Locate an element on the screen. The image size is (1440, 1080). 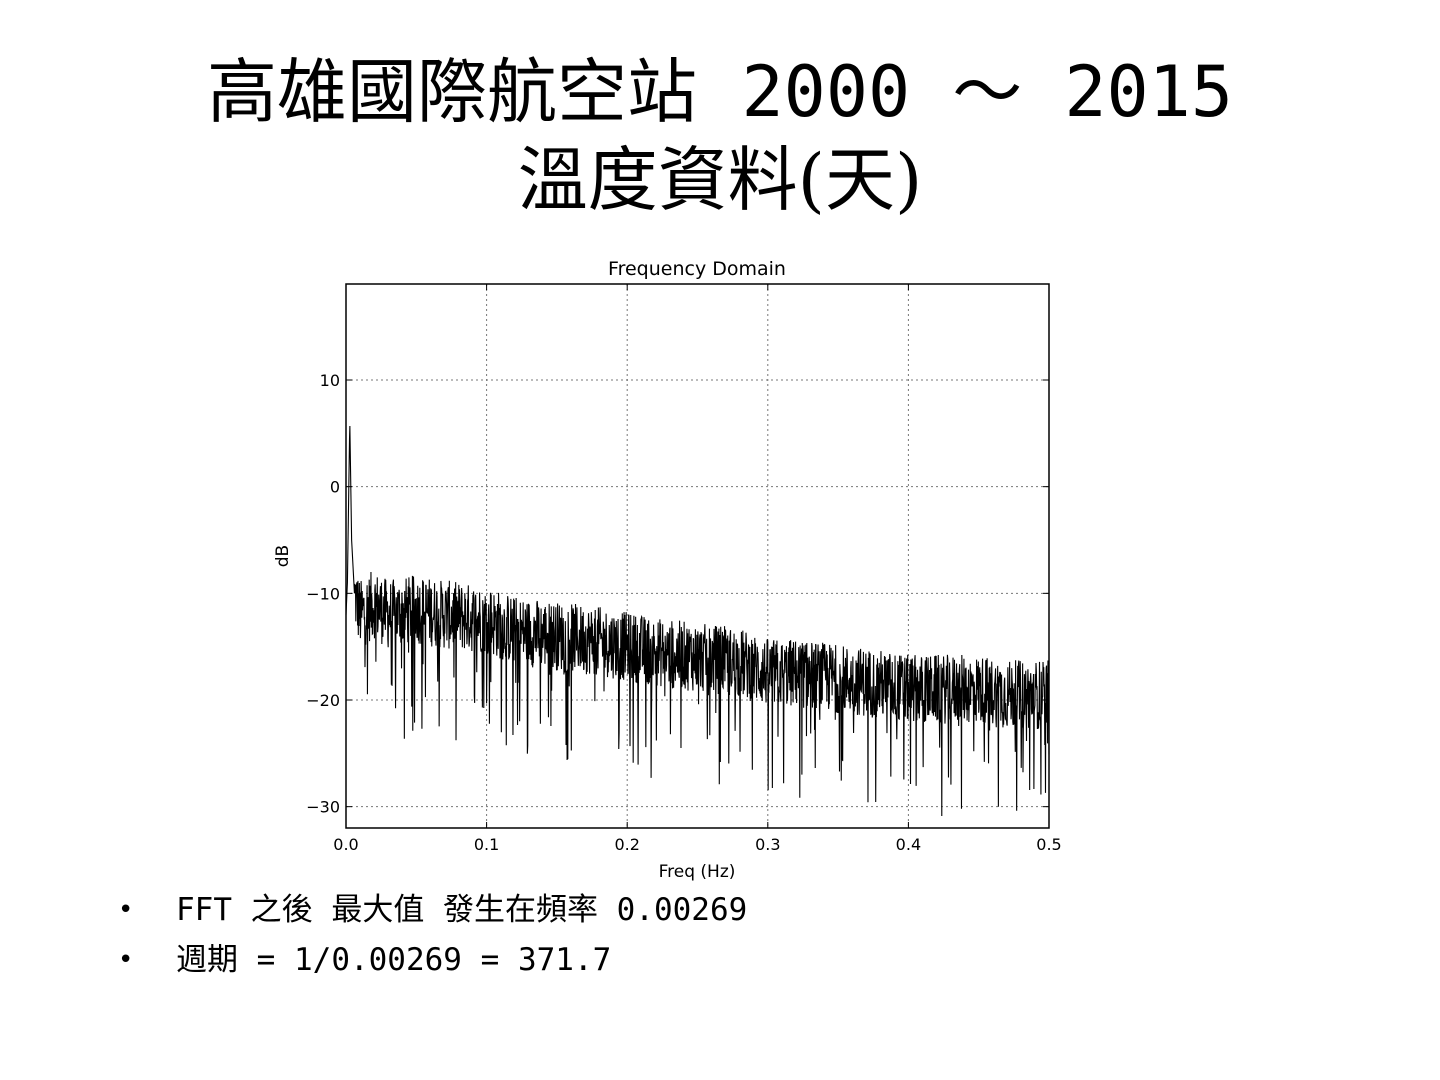
y-tick-label: 0 is located at coordinates (335, 487).